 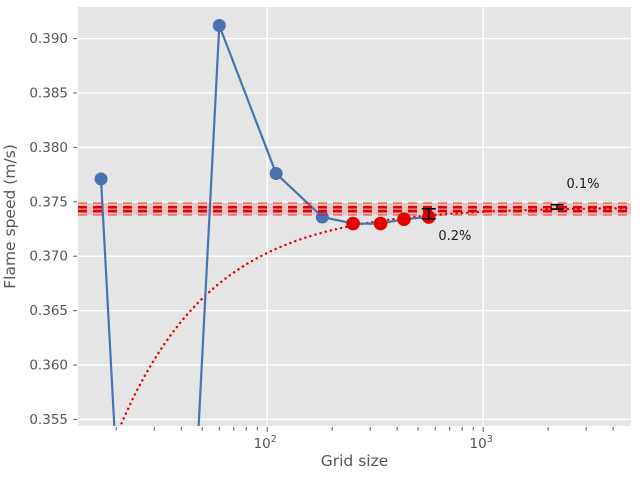 I want to click on y-tick-label: 0.375, so click(x=48, y=202).